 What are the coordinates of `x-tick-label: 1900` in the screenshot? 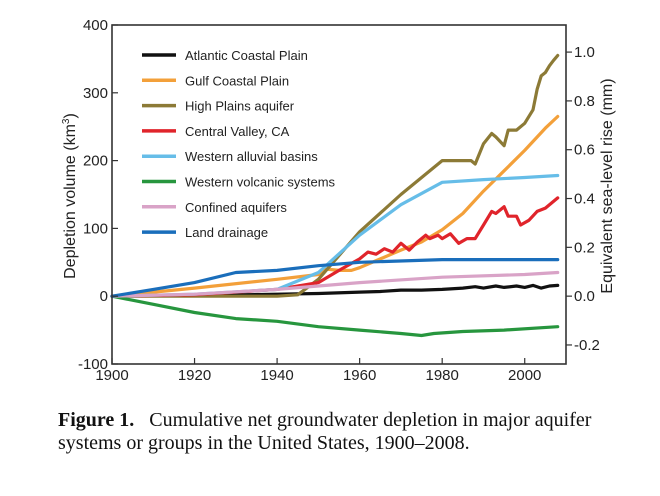 It's located at (111, 375).